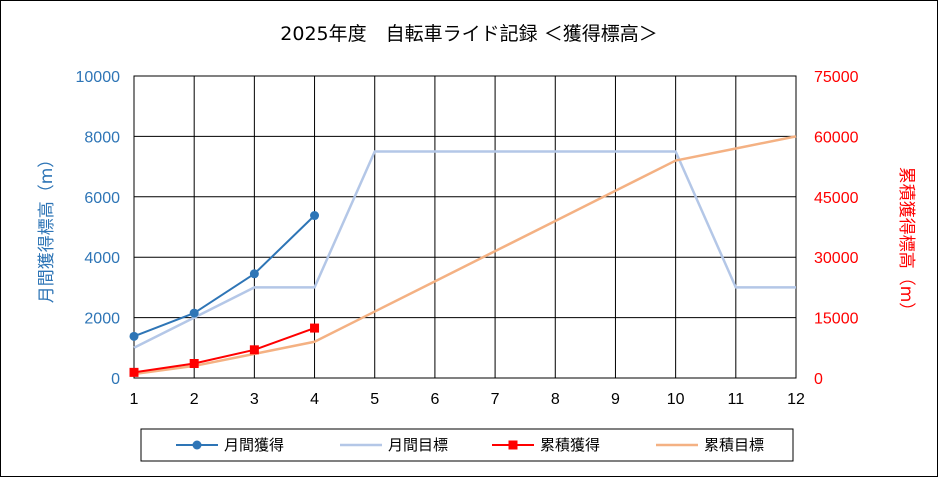 The image size is (938, 477). What do you see at coordinates (796, 399) in the screenshot?
I see `x-tick-label: 12` at bounding box center [796, 399].